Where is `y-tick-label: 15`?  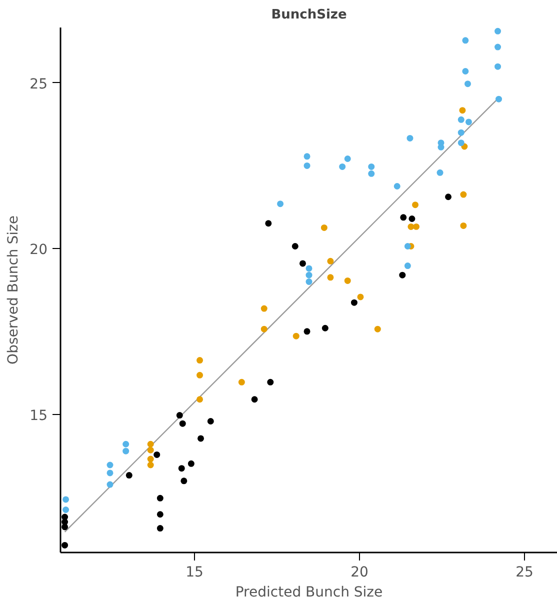
y-tick-label: 15 is located at coordinates (39, 416).